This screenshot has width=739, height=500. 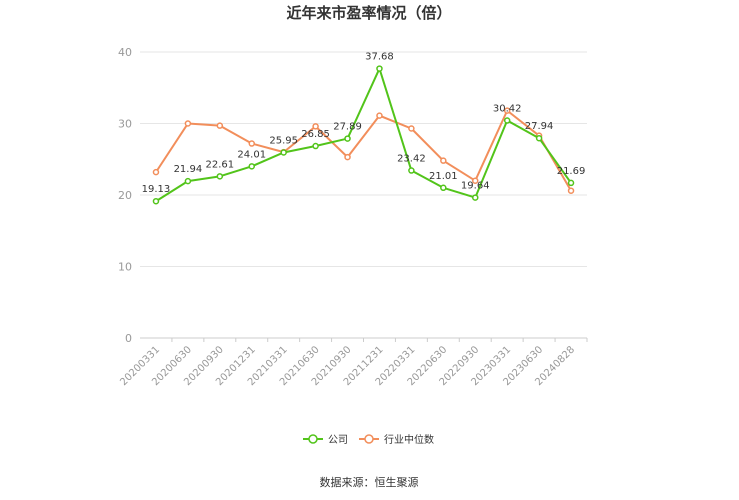 What do you see at coordinates (220, 164) in the screenshot?
I see `company-data-label: 22.61` at bounding box center [220, 164].